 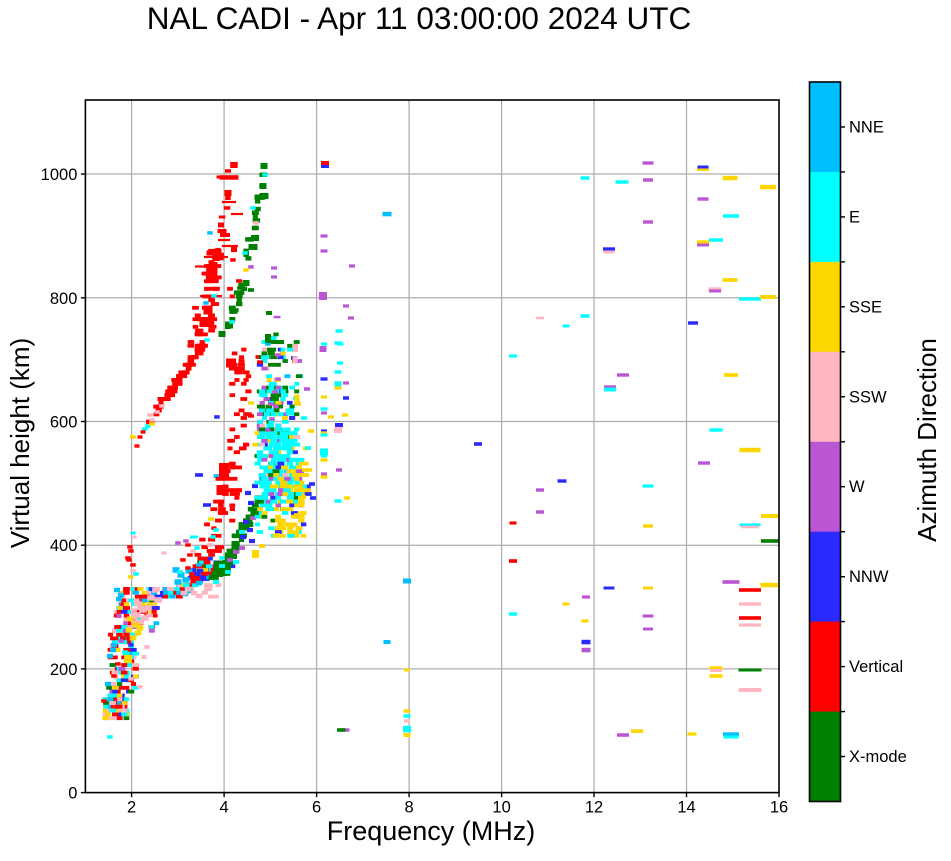 I want to click on svg-text: NNE, so click(x=866, y=128).